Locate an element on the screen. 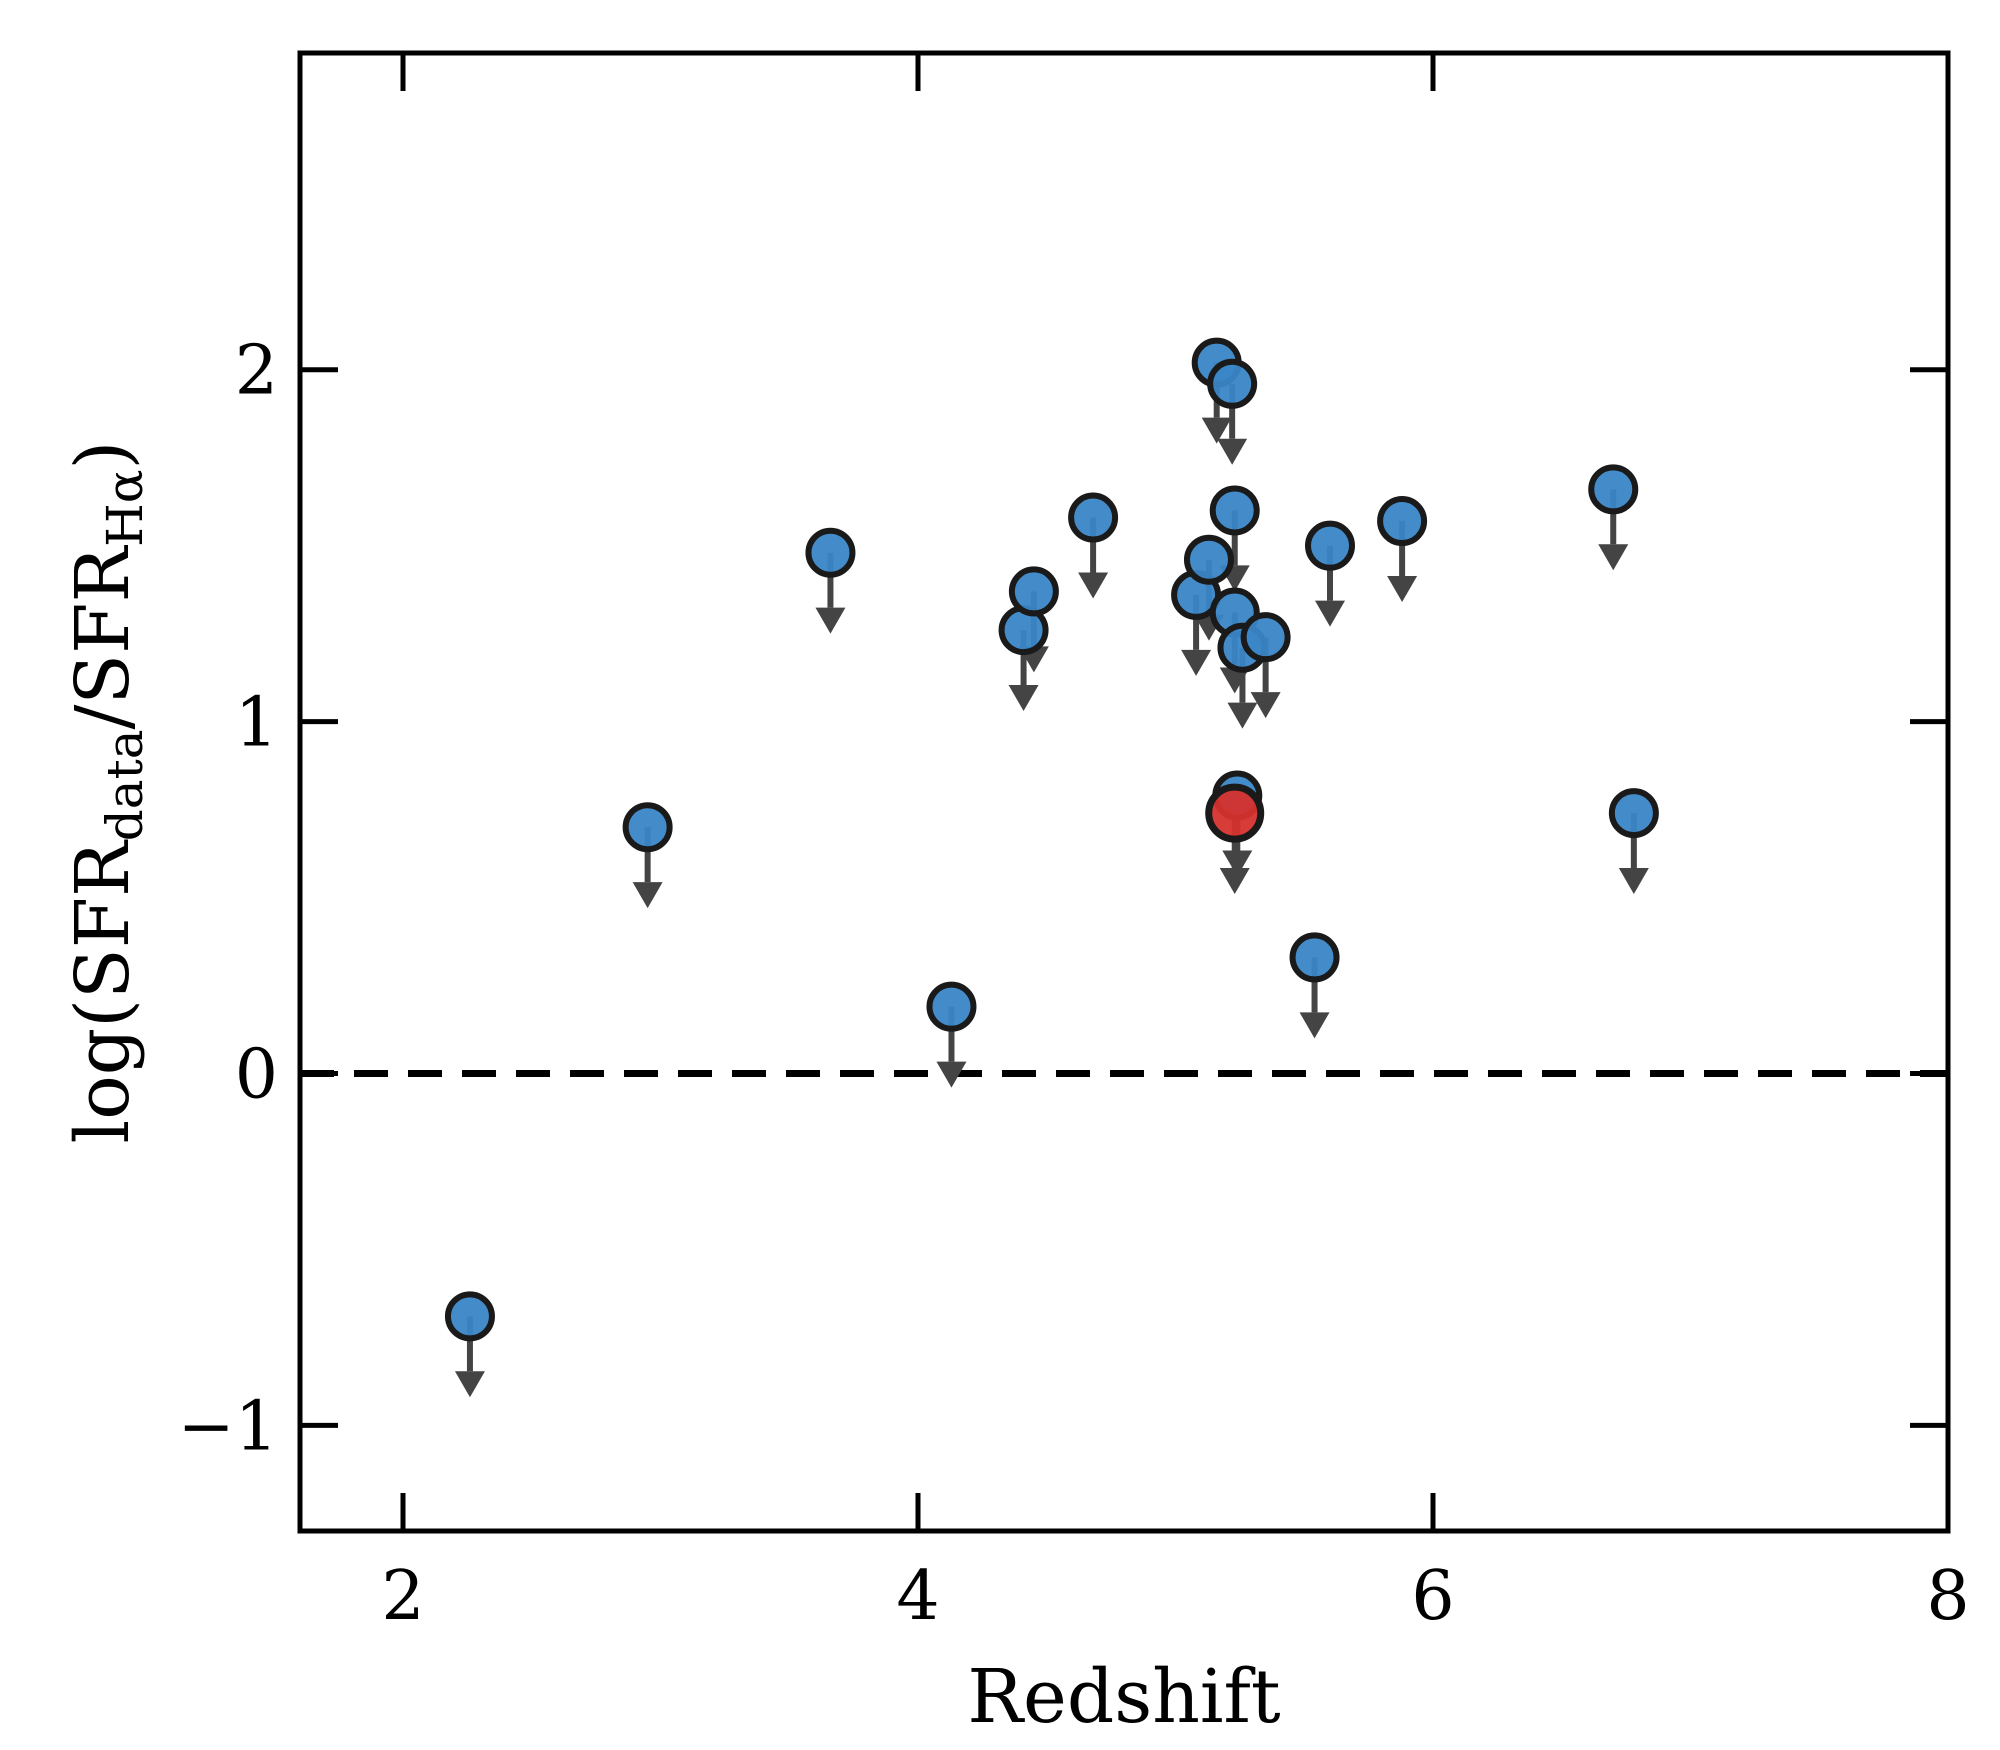 The height and width of the screenshot is (1750, 2000). y-axis-title-prefix: log(SFR is located at coordinates (103, 991).